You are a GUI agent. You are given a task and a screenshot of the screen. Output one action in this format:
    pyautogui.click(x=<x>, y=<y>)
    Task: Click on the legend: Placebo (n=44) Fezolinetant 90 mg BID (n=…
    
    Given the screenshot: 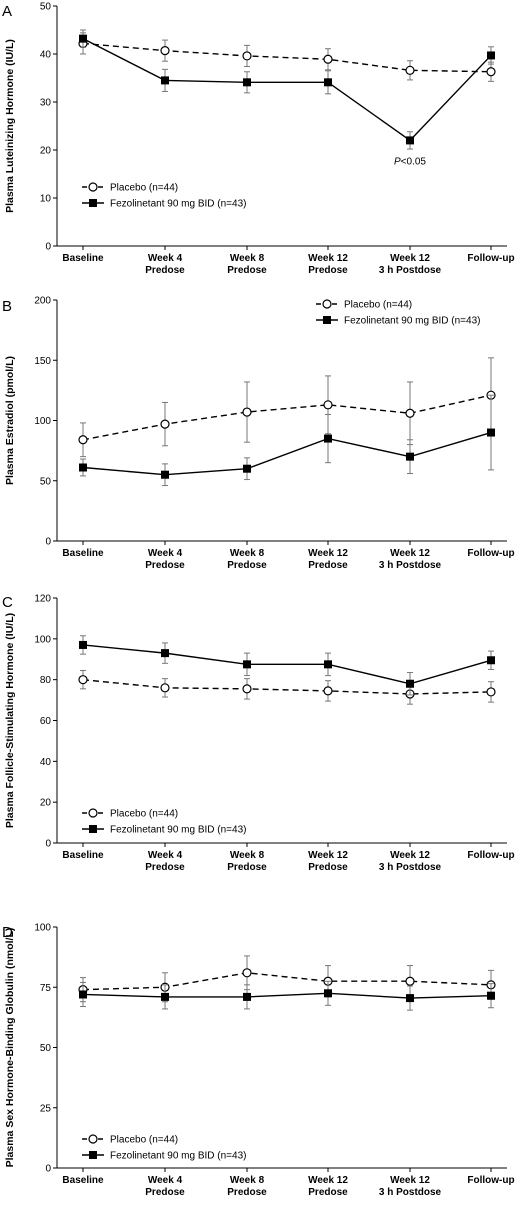 What is the action you would take?
    pyautogui.click(x=164, y=1148)
    